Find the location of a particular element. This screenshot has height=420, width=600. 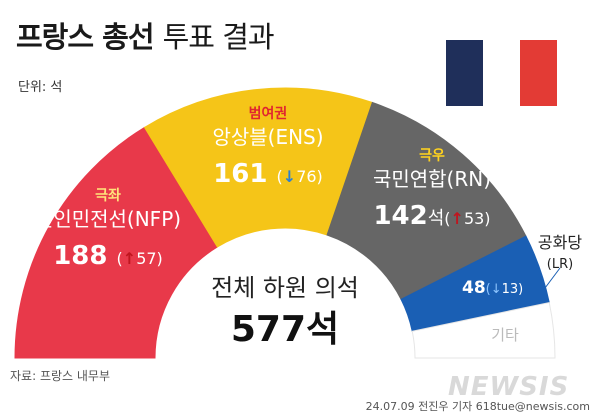

center-total: 577석 is located at coordinates (285, 329).